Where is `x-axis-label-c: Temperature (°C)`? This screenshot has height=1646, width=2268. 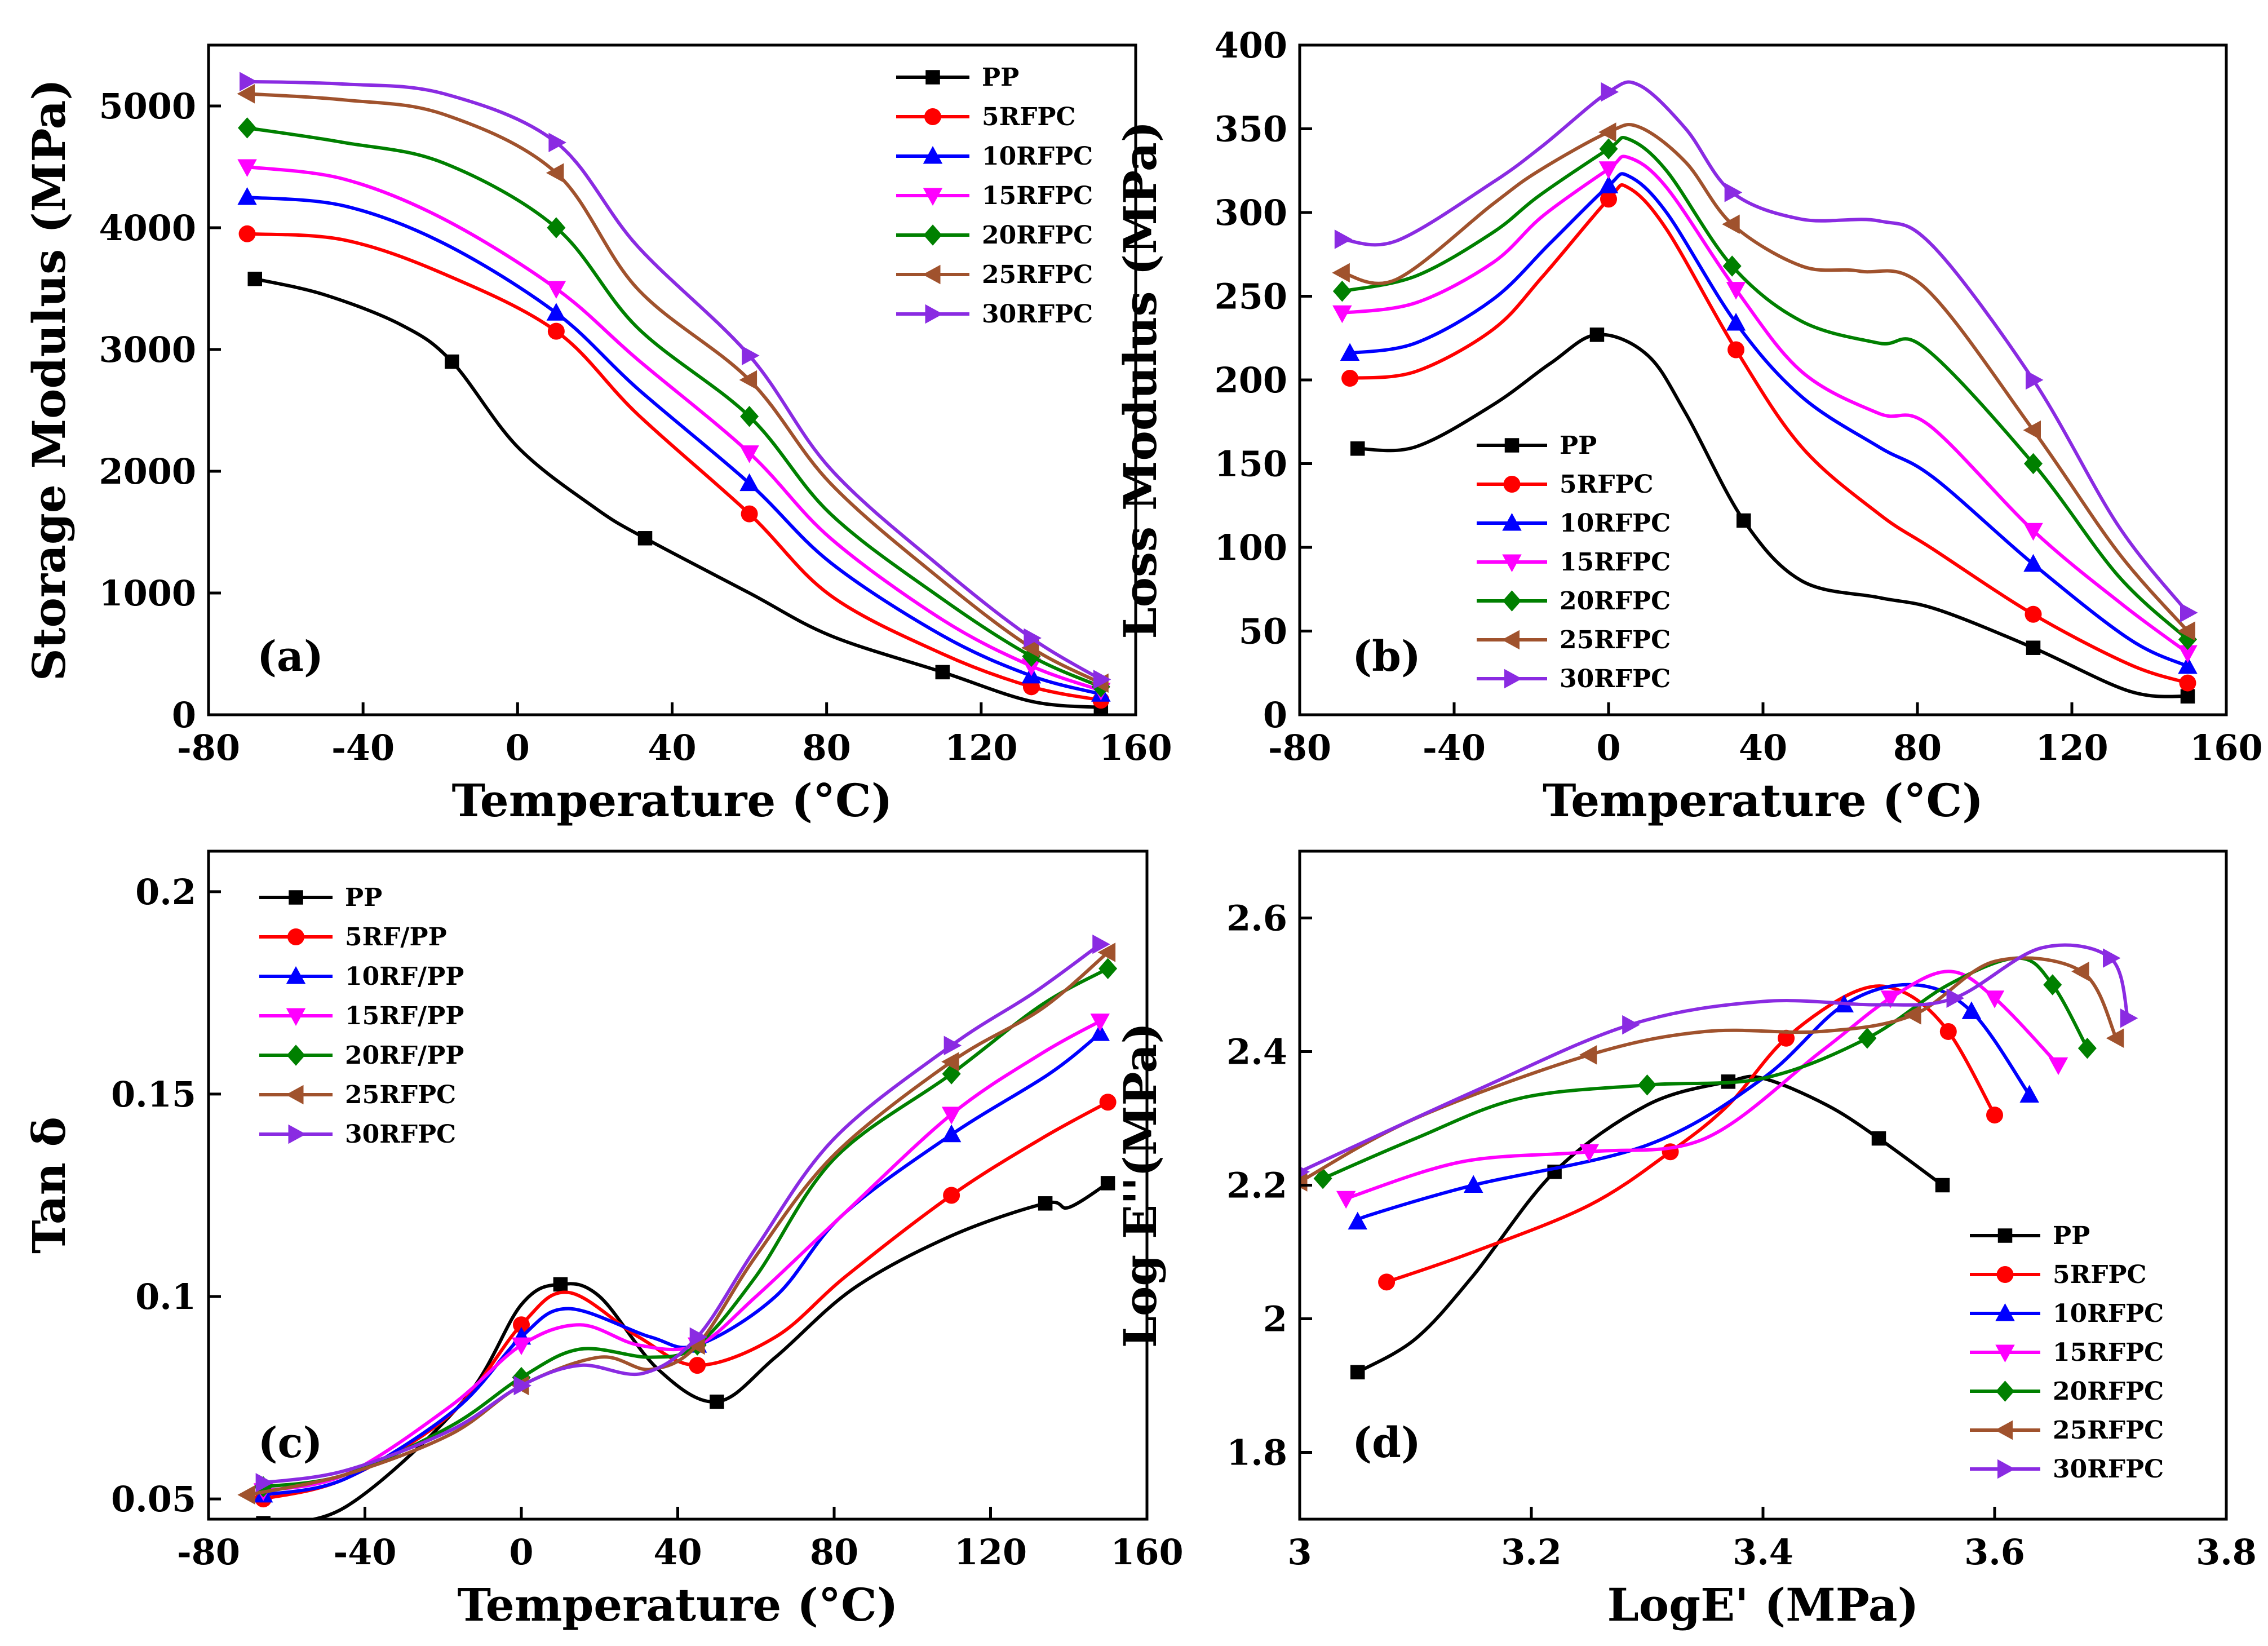
x-axis-label-c: Temperature (°C) is located at coordinates (677, 1604).